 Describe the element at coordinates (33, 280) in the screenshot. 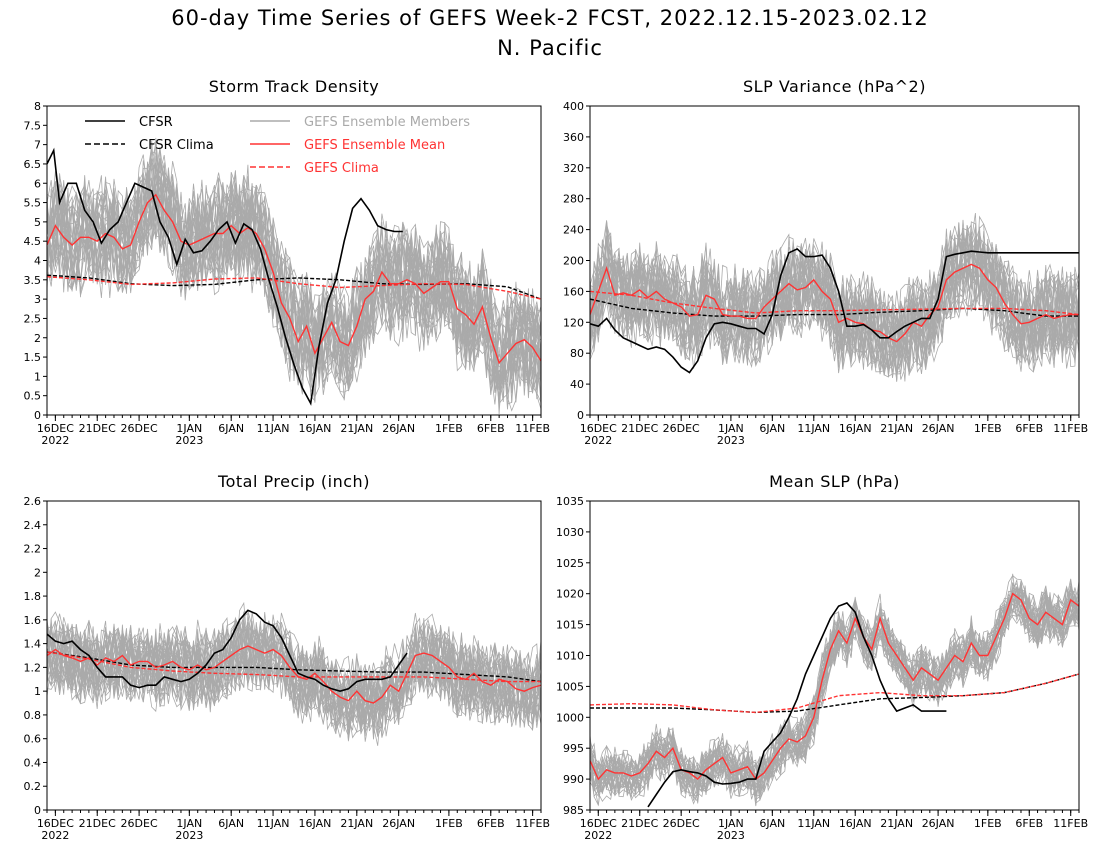

I see `y-tick-label: 3.5` at that location.